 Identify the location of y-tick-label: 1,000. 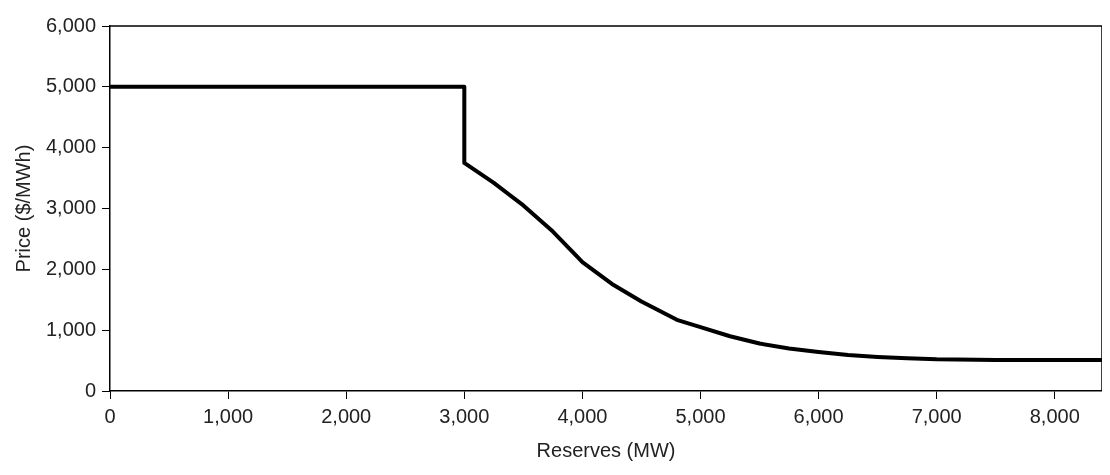
(71, 328).